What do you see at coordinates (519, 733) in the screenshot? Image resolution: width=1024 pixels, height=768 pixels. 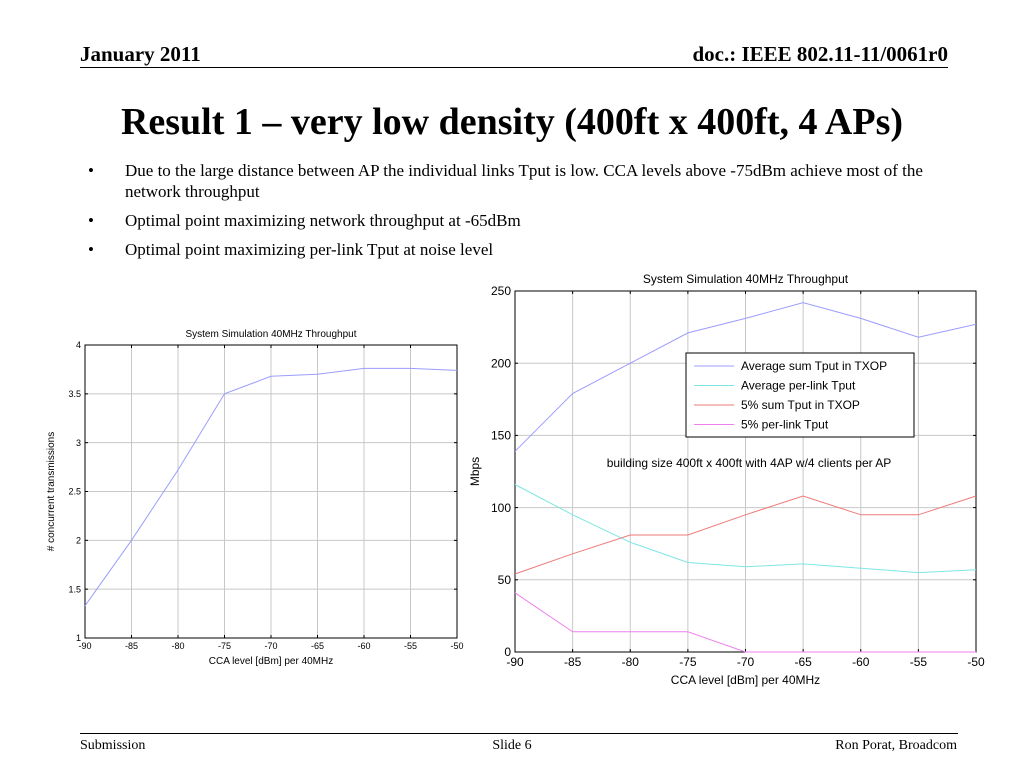 I see `footer-rule` at bounding box center [519, 733].